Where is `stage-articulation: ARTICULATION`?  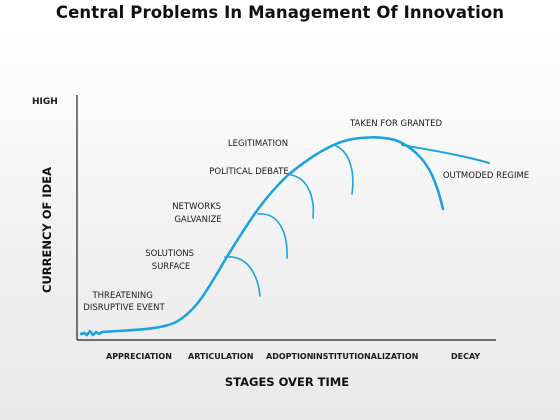
stage-articulation: ARTICULATION is located at coordinates (220, 356).